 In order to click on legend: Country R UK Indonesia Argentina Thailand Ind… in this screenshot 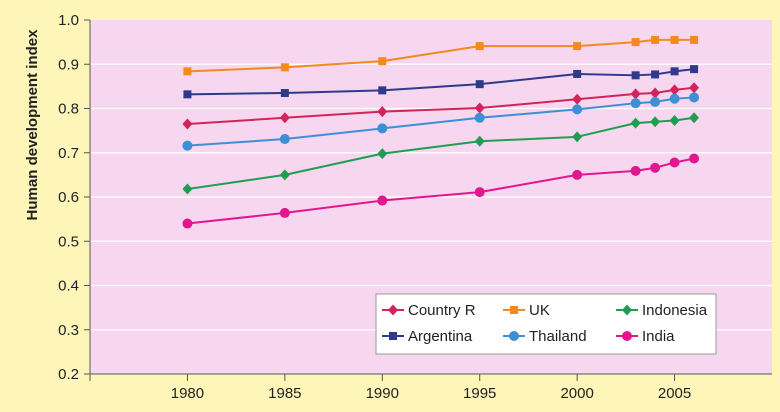, I will do `click(546, 324)`.